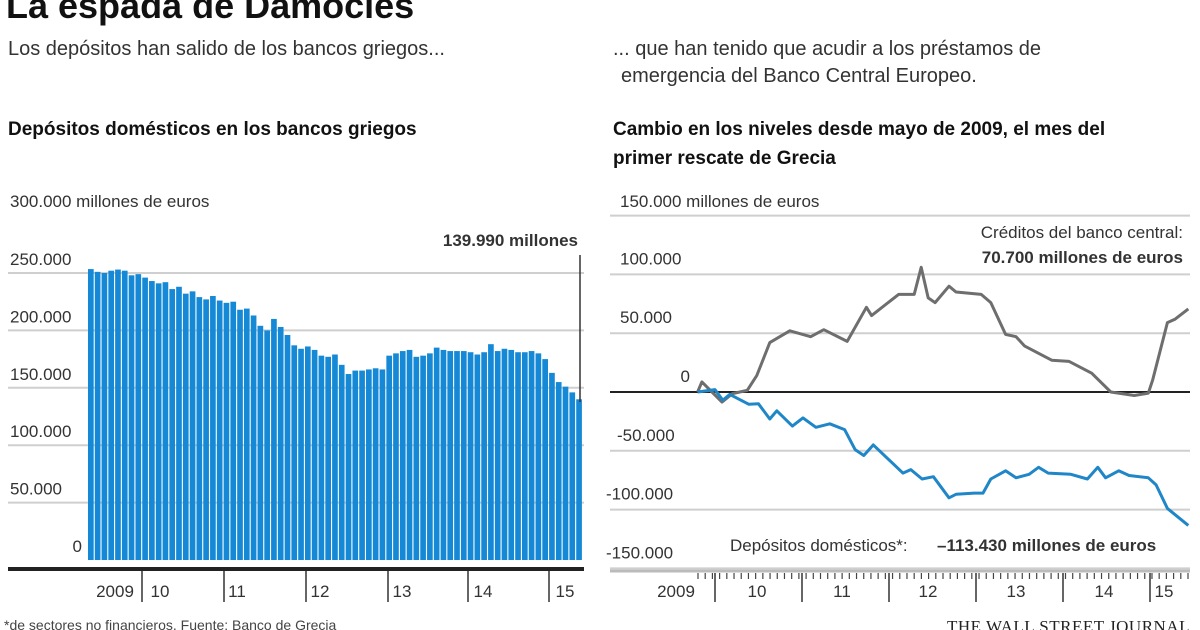 This screenshot has width=1200, height=630. What do you see at coordinates (510, 240) in the screenshot?
I see `left-annotation: 139.990 millones` at bounding box center [510, 240].